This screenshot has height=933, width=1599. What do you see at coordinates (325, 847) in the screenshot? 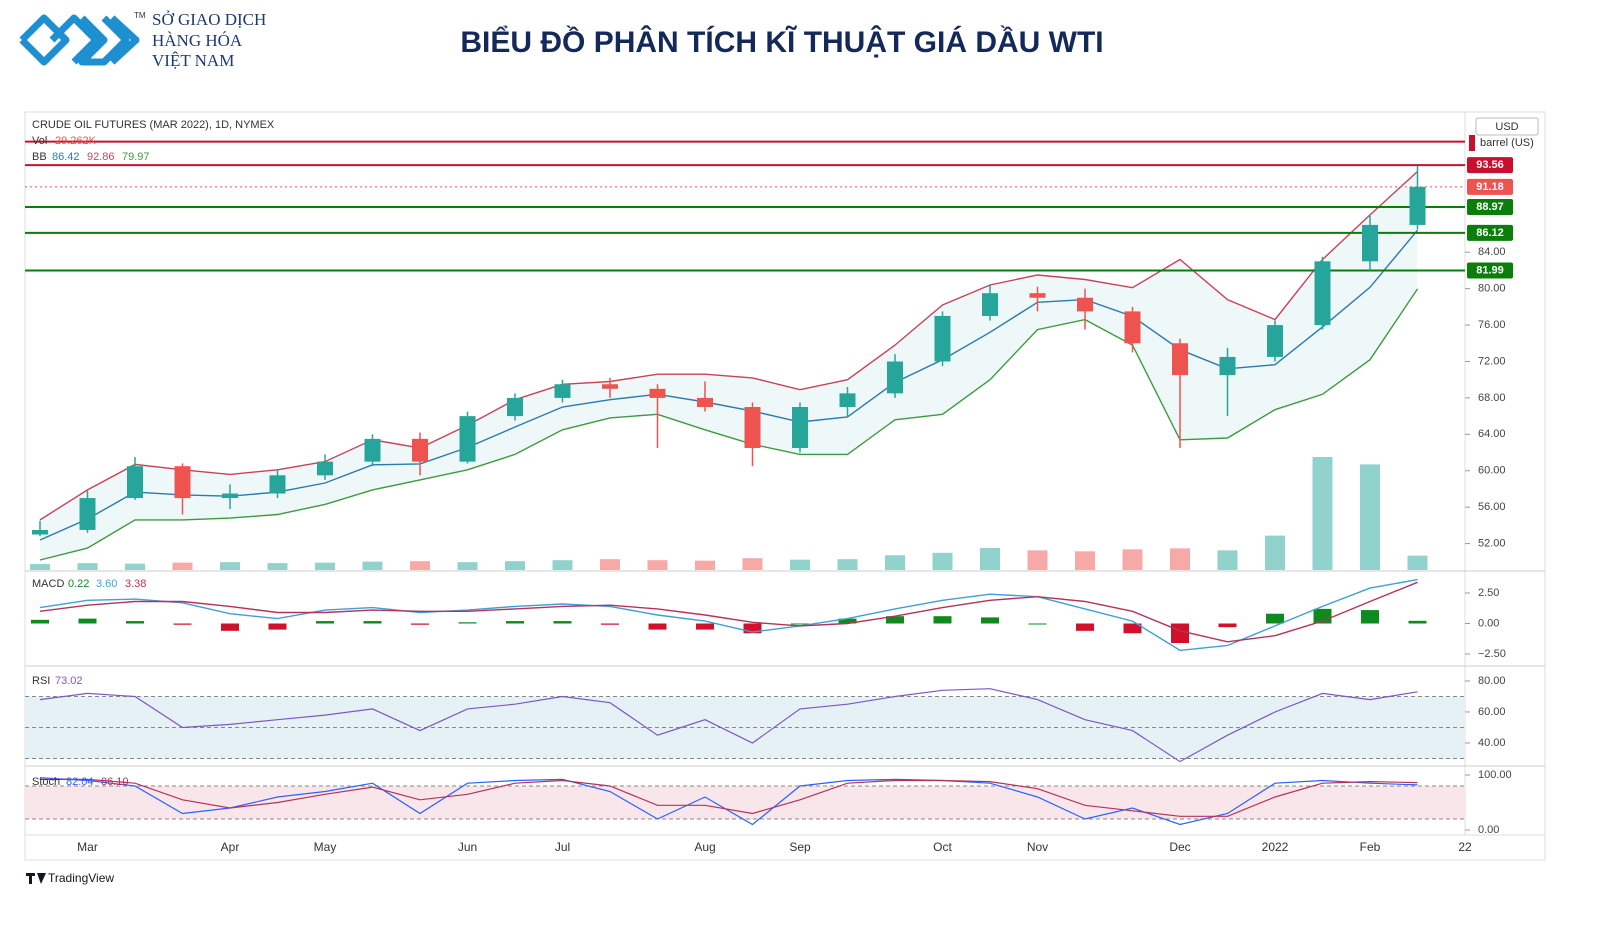
I see `x-tick-label: May` at bounding box center [325, 847].